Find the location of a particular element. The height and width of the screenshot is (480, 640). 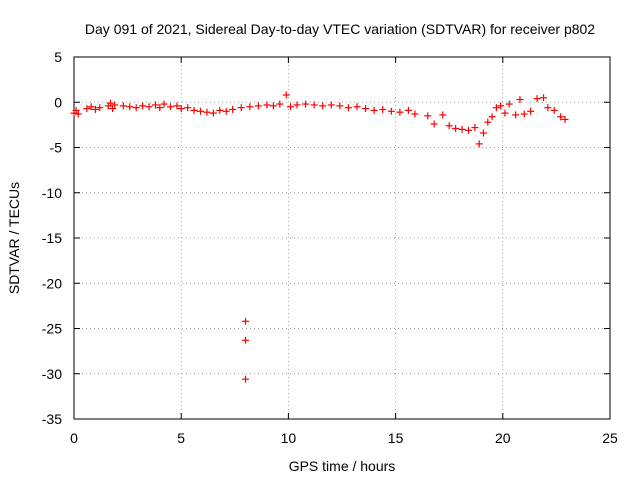

y-axis-label: SDTVAR / TECUs is located at coordinates (14, 238).